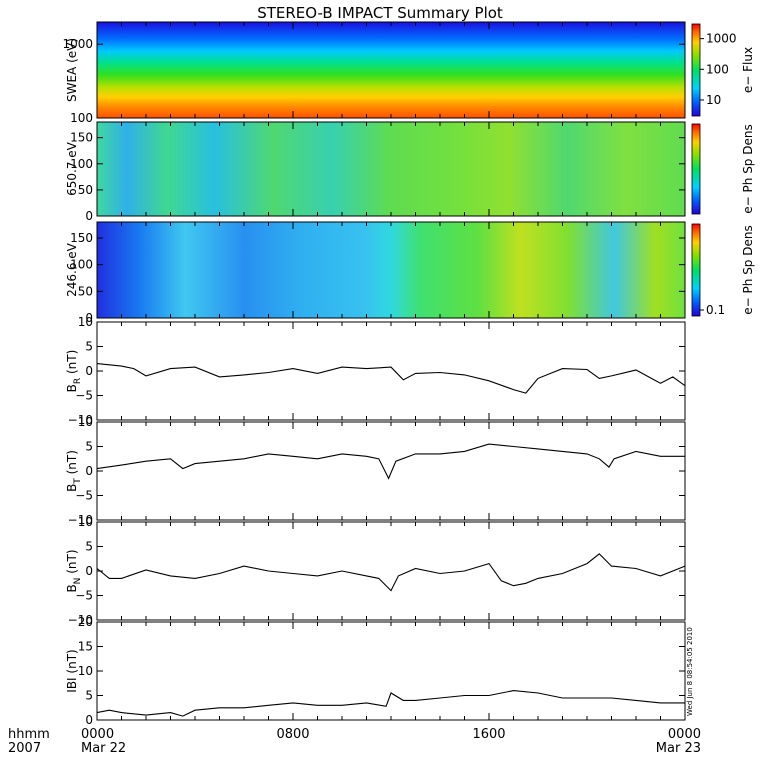 The height and width of the screenshot is (780, 780). I want to click on panel-5: −10 −5 0 5 10 BT (nT), so click(375, 471).